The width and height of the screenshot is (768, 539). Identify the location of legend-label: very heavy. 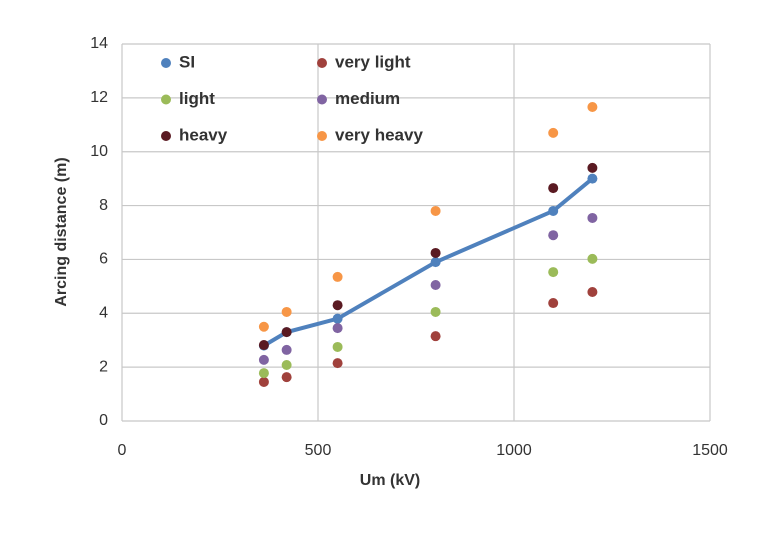
(379, 134).